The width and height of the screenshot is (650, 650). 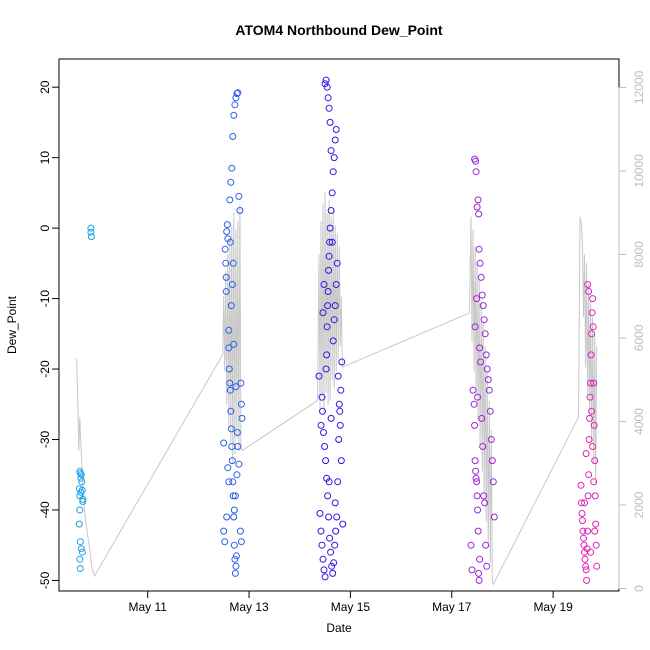 I want to click on y-axis: -50 -40 -30 -20 -10 0 10 20, so click(x=49, y=334).